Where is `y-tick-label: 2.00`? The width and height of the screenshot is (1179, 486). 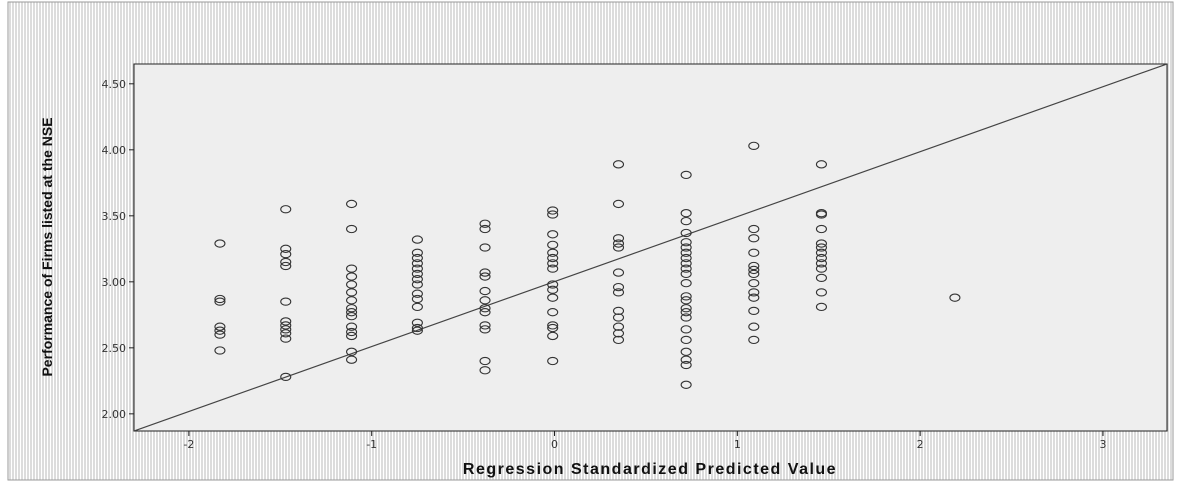
y-tick-label: 2.00 is located at coordinates (114, 414).